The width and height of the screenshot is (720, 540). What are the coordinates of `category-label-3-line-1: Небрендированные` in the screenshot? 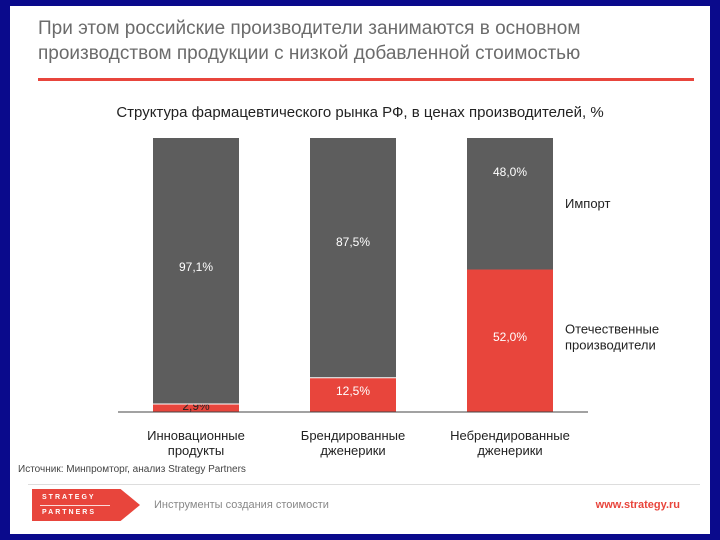 It's located at (510, 435).